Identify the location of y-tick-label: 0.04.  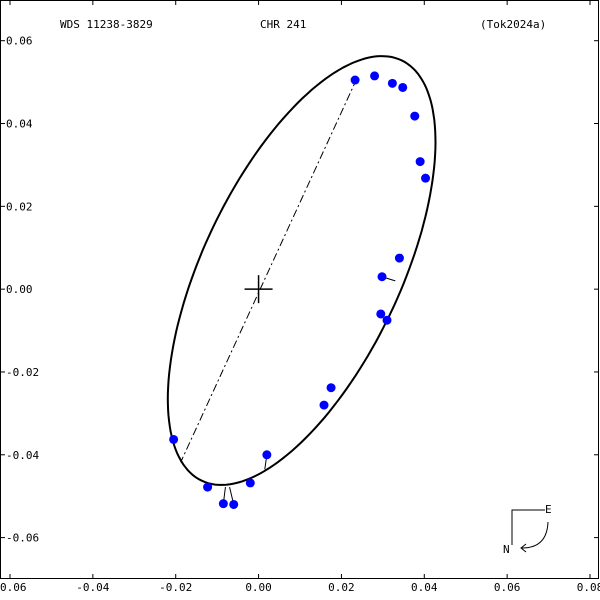
(19, 124).